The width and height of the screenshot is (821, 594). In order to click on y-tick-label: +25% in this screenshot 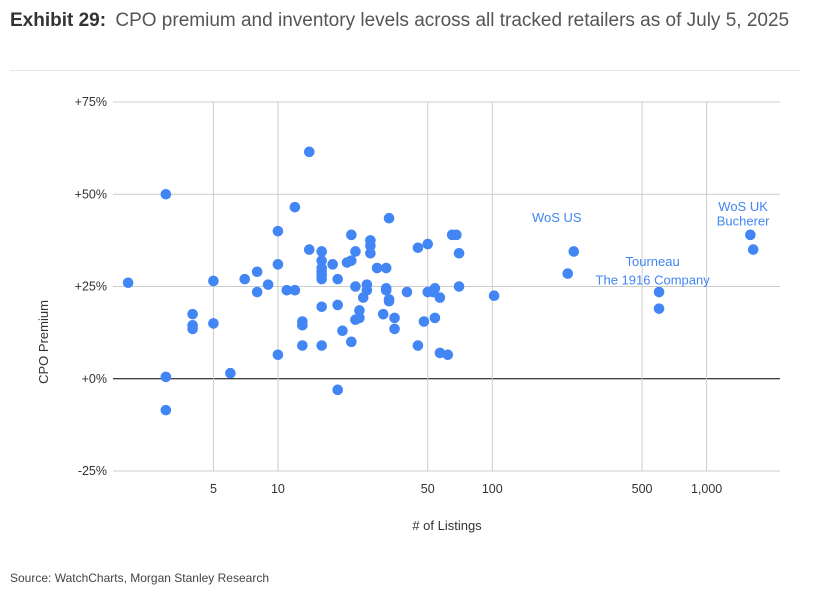, I will do `click(91, 287)`.